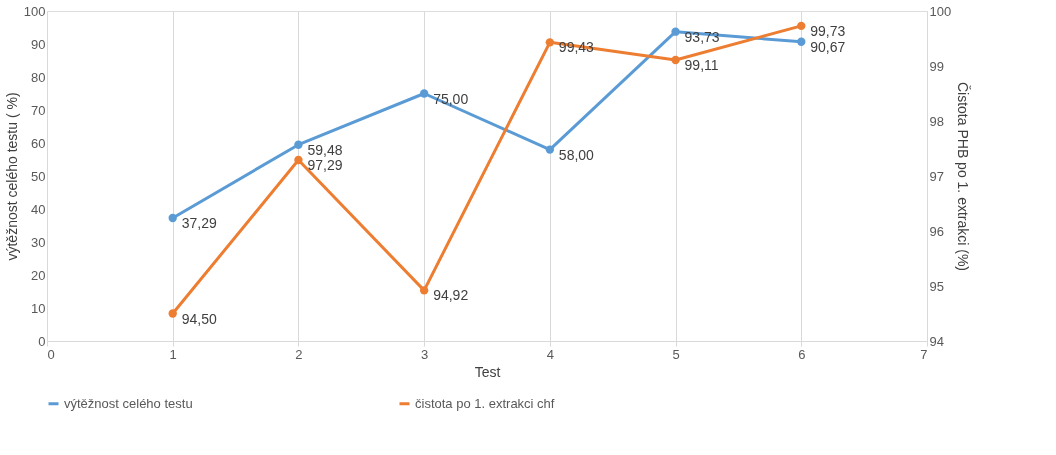 The height and width of the screenshot is (455, 1056). I want to click on y2-tick-label: 95, so click(936, 286).